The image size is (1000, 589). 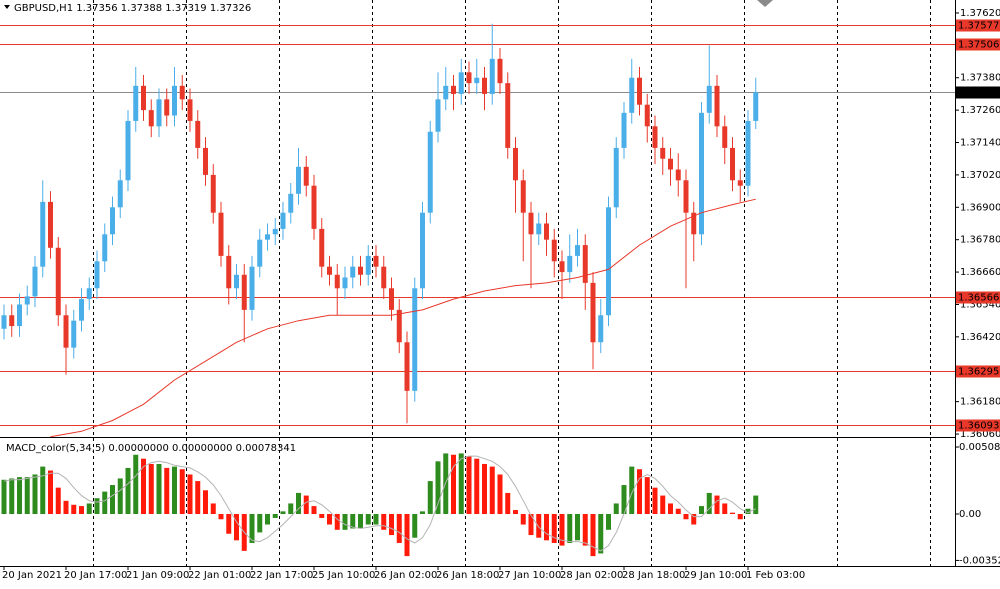 What do you see at coordinates (591, 575) in the screenshot?
I see `x-tick-label: 28 Jan 02:00` at bounding box center [591, 575].